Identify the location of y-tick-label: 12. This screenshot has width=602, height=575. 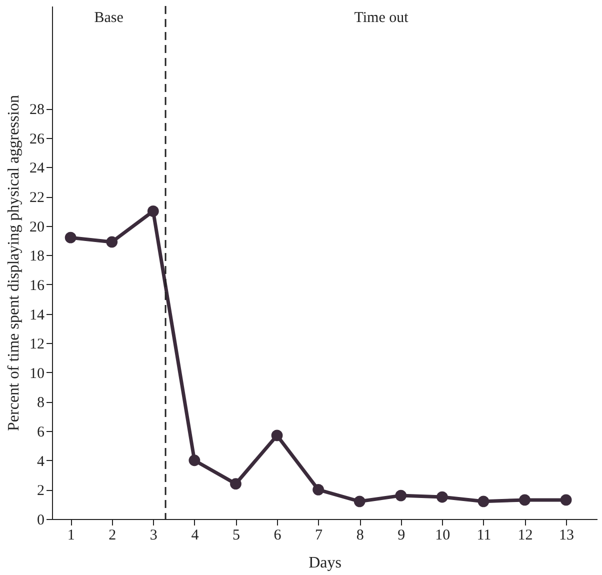
(37, 344).